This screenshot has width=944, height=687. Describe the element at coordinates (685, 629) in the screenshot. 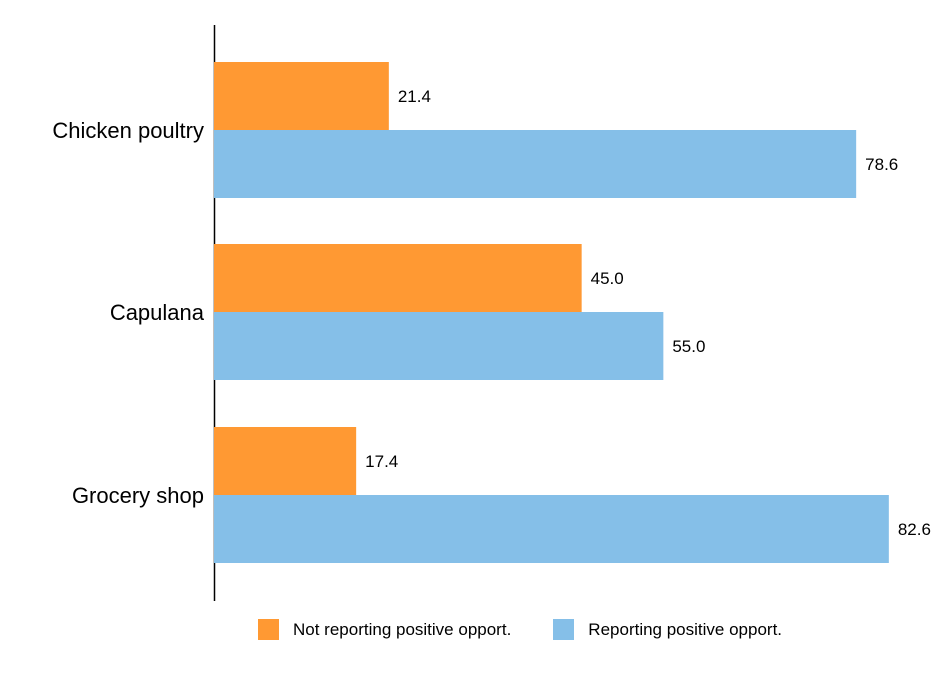

I see `legend-label-reporting: Reporting positive opport.` at that location.